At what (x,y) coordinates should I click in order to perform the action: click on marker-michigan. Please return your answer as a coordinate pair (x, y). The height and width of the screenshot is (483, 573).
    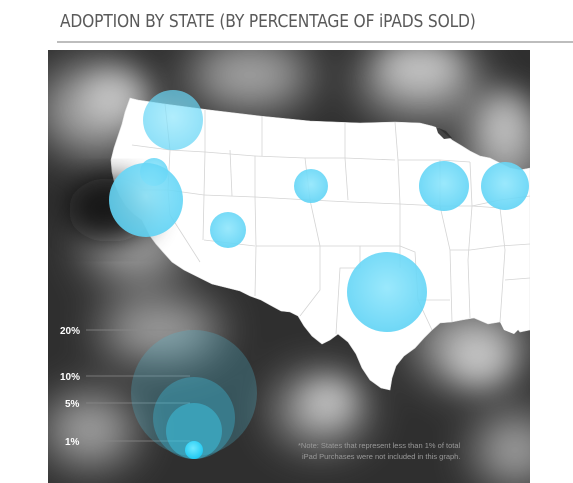
    Looking at the image, I should click on (505, 186).